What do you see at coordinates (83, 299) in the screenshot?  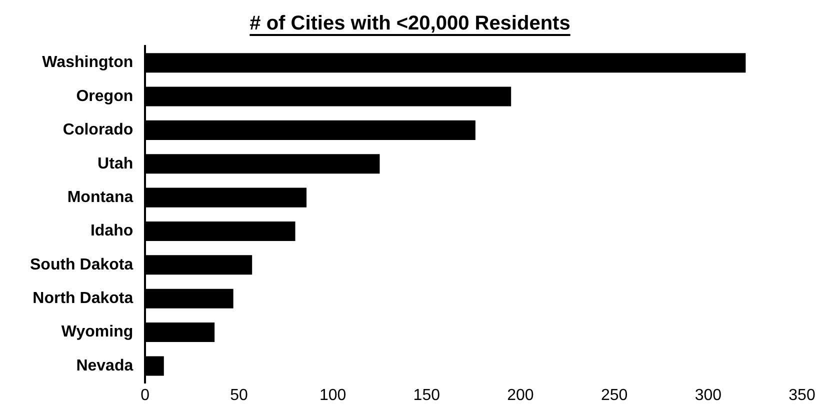 I see `y-tick-label: North Dakota` at bounding box center [83, 299].